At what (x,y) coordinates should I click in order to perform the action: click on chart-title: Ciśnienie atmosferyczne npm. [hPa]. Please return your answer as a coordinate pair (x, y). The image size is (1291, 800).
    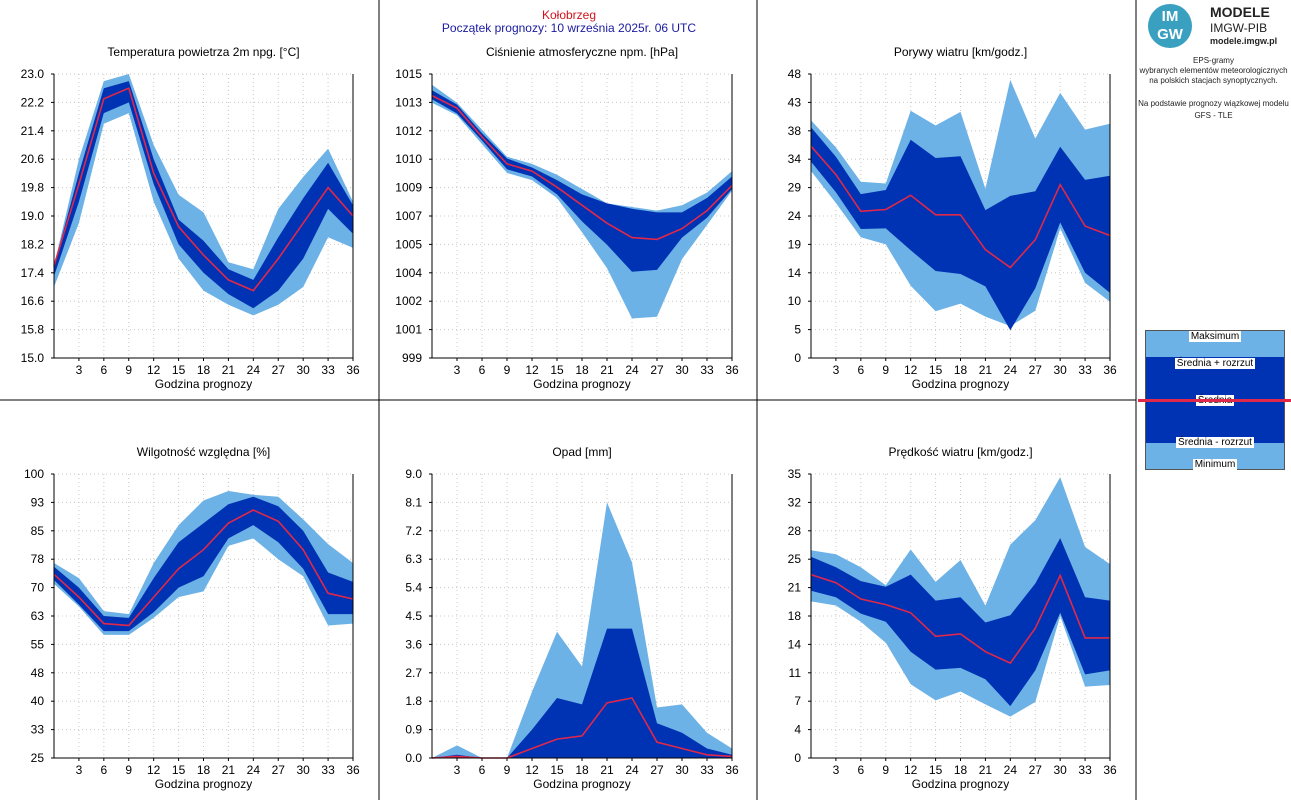
    Looking at the image, I should click on (582, 52).